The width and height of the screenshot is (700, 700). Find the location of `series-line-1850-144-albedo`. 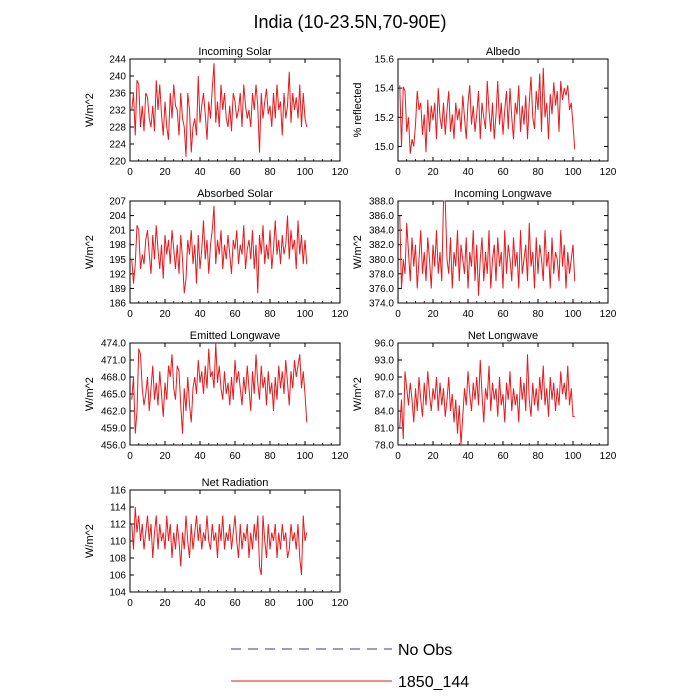

series-line-1850-144-albedo is located at coordinates (487, 110).